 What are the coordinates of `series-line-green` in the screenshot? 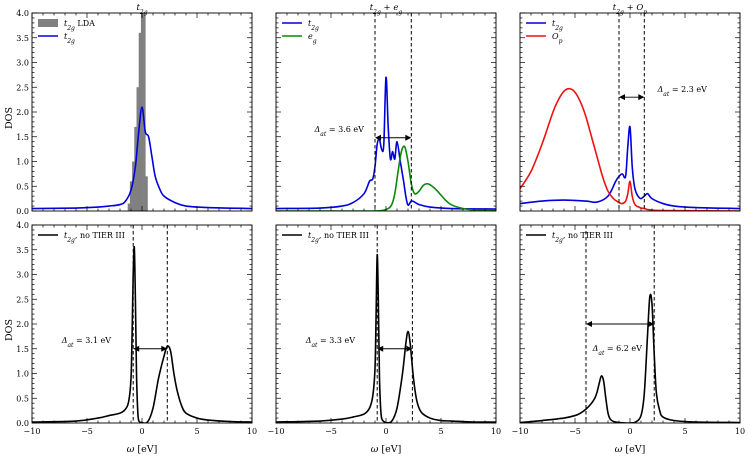 It's located at (386, 178).